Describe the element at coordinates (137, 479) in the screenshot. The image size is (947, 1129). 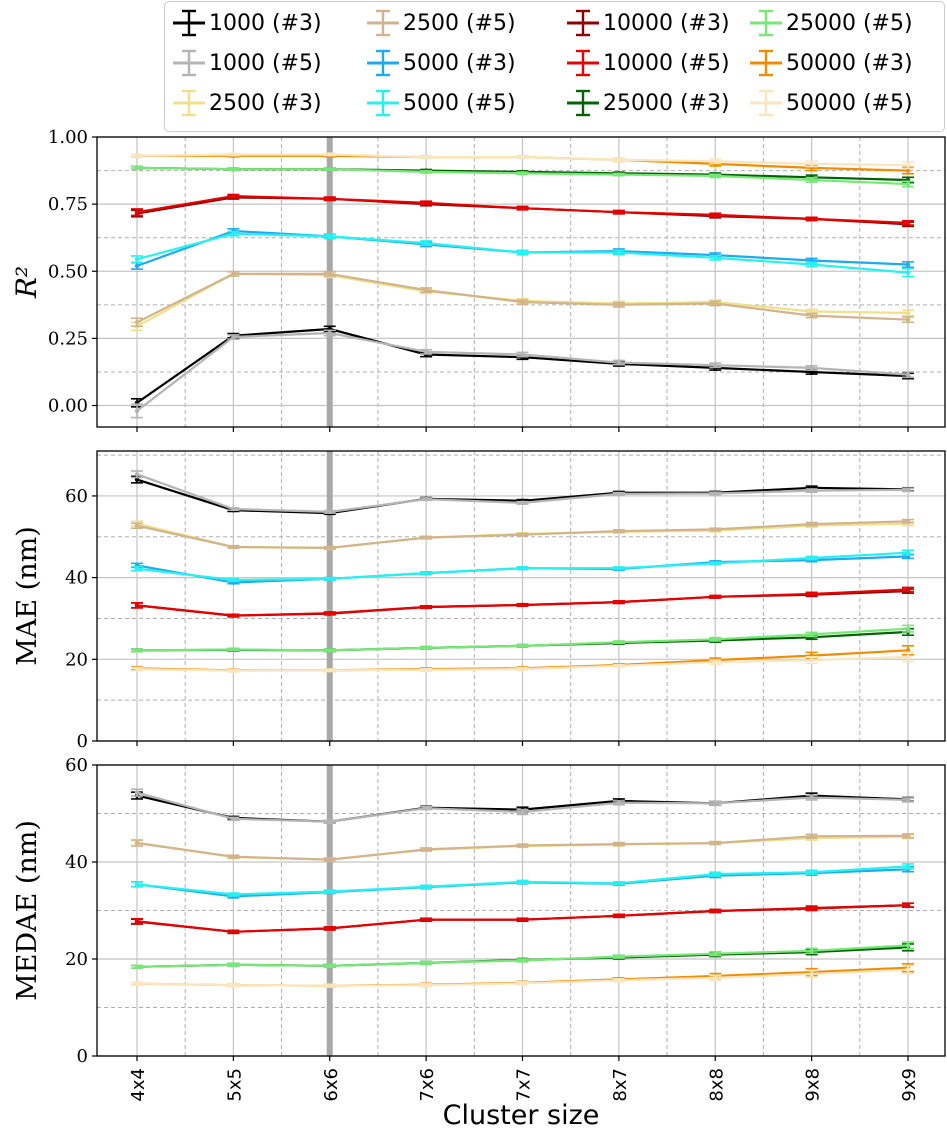
I see `series-1000-3-point` at that location.